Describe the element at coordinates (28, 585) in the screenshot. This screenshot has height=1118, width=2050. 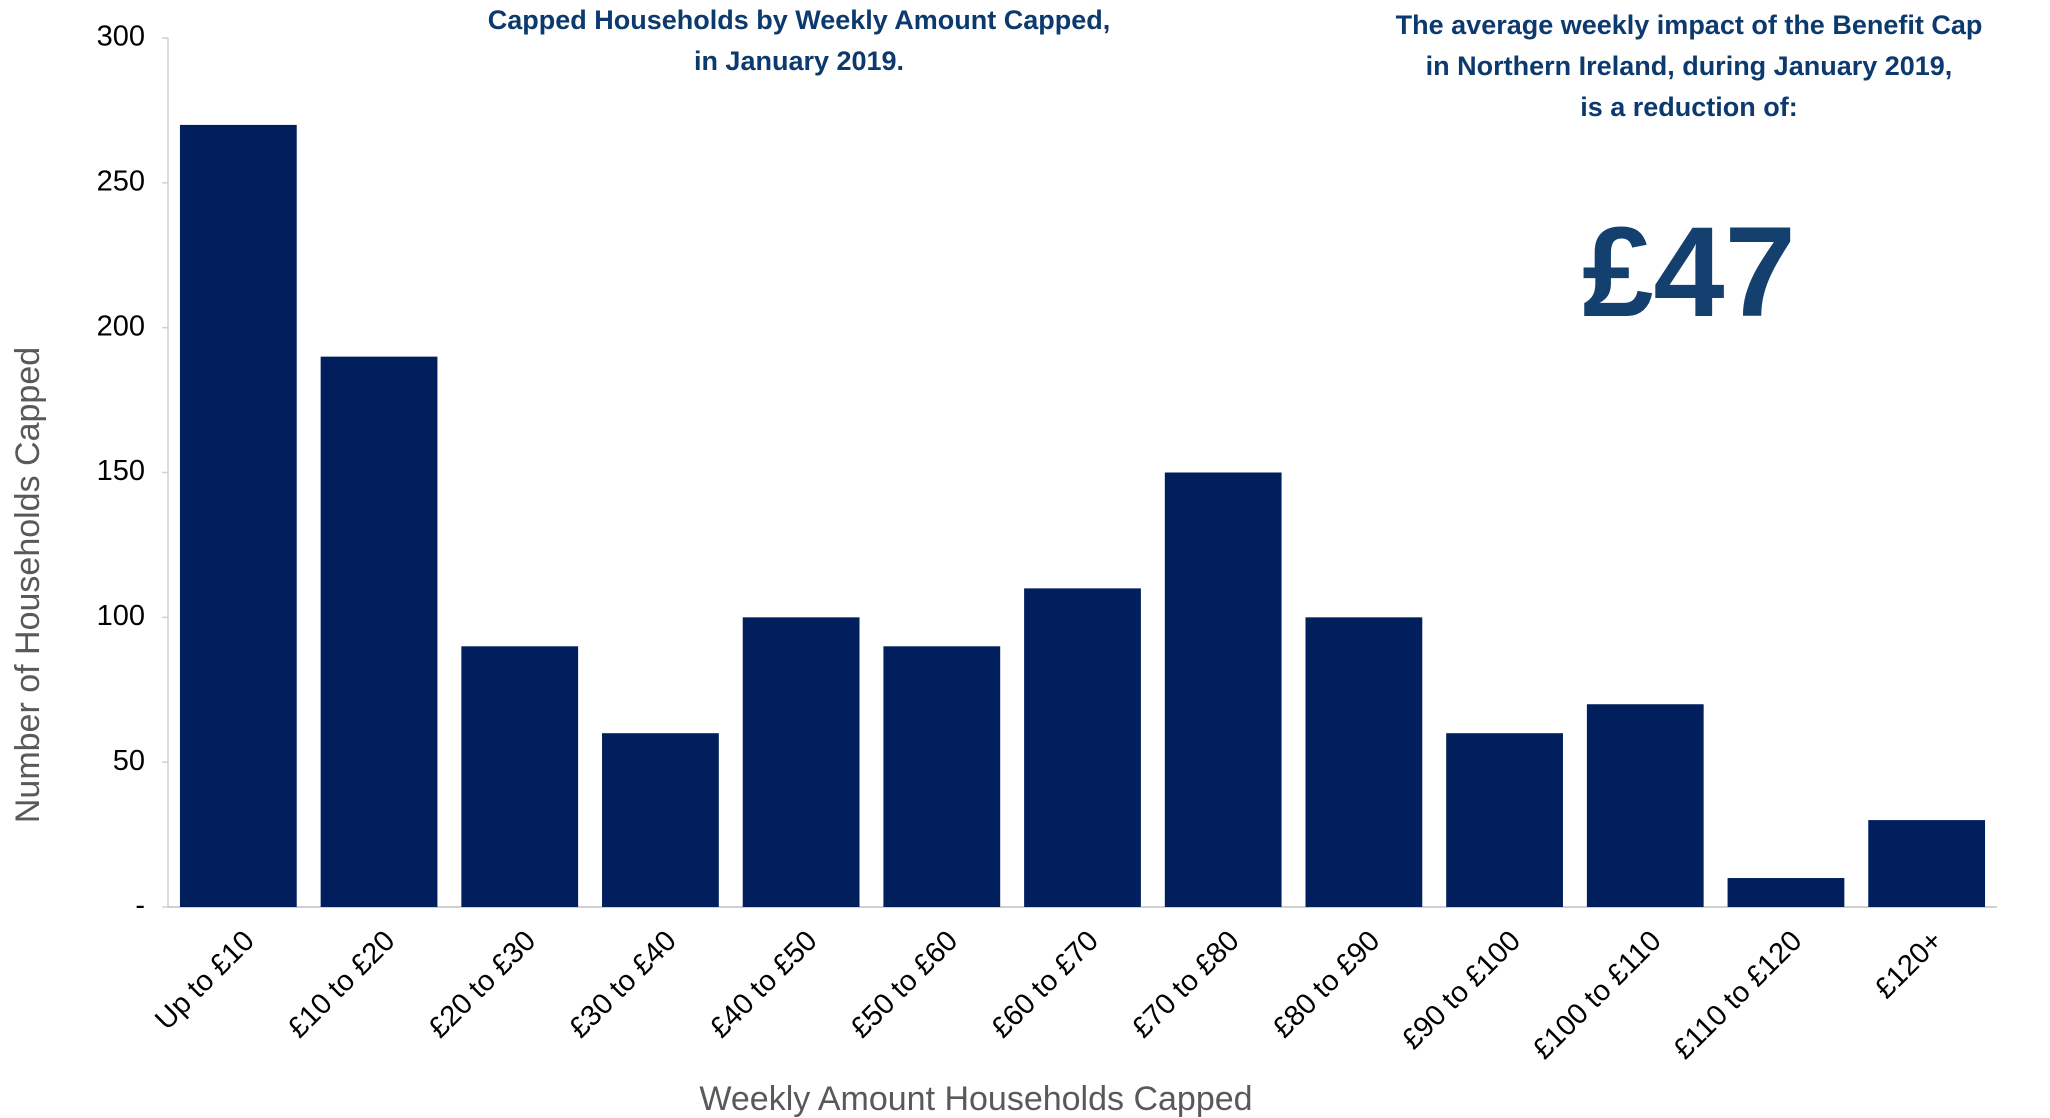
I see `y-axis-label: Number of Households Capped` at that location.